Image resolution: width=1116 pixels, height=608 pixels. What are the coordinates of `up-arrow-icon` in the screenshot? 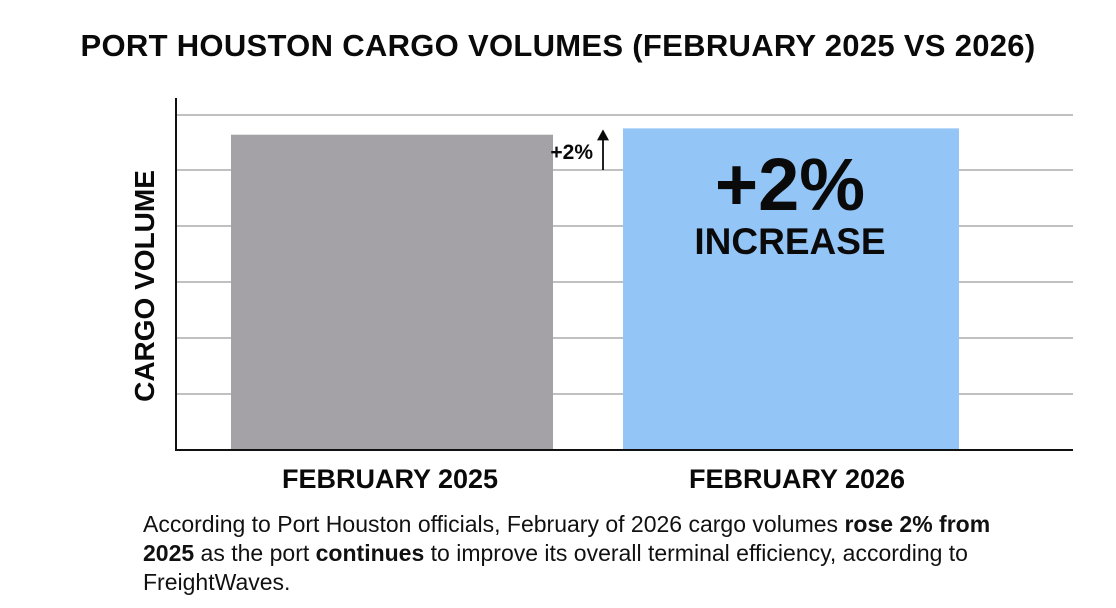 It's located at (603, 135).